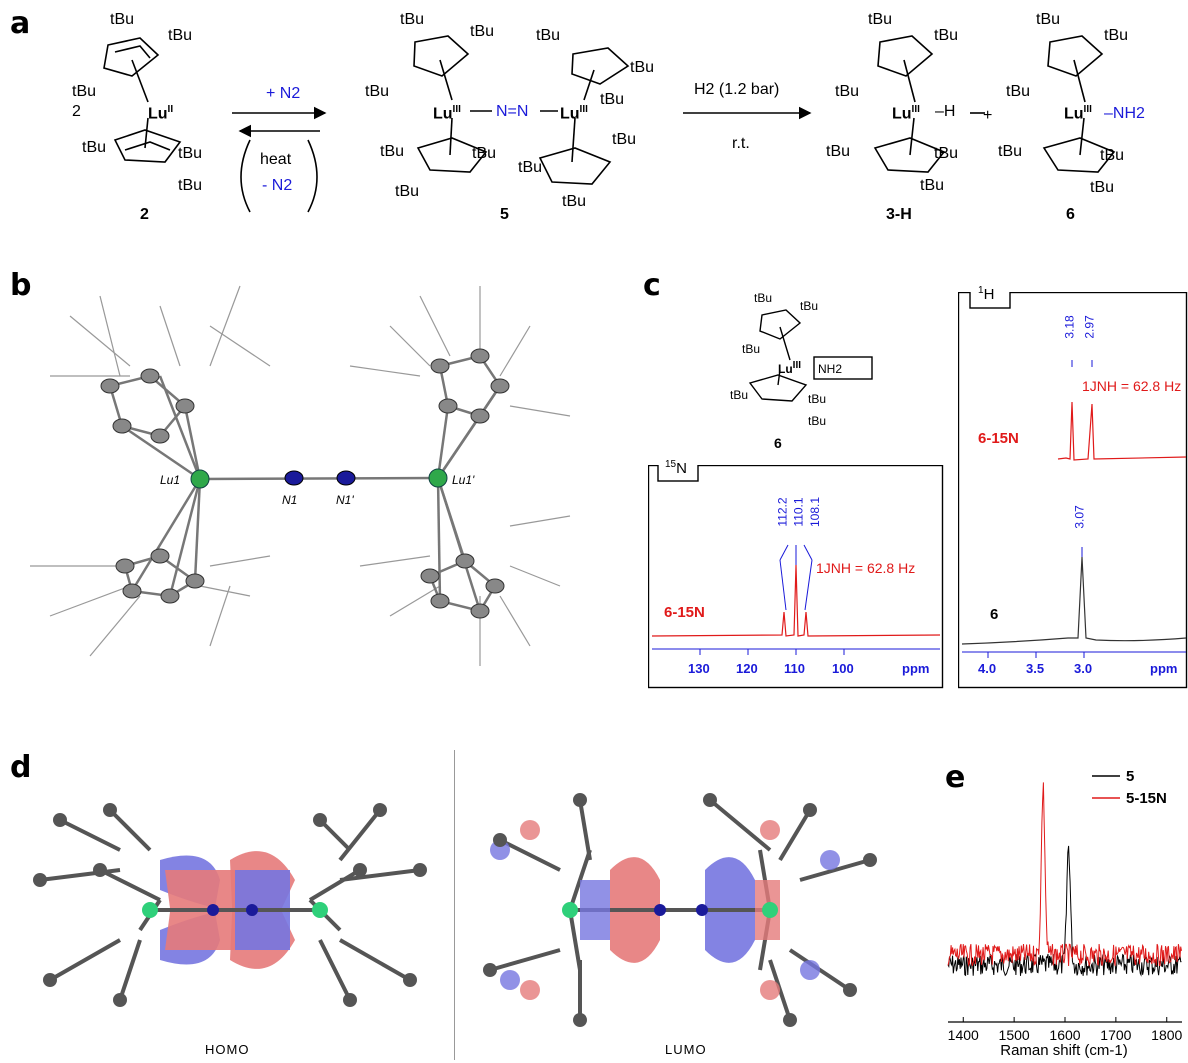 This screenshot has height=1063, width=1188. What do you see at coordinates (1035, 668) in the screenshot?
I see `tick-label: 3.5` at bounding box center [1035, 668].